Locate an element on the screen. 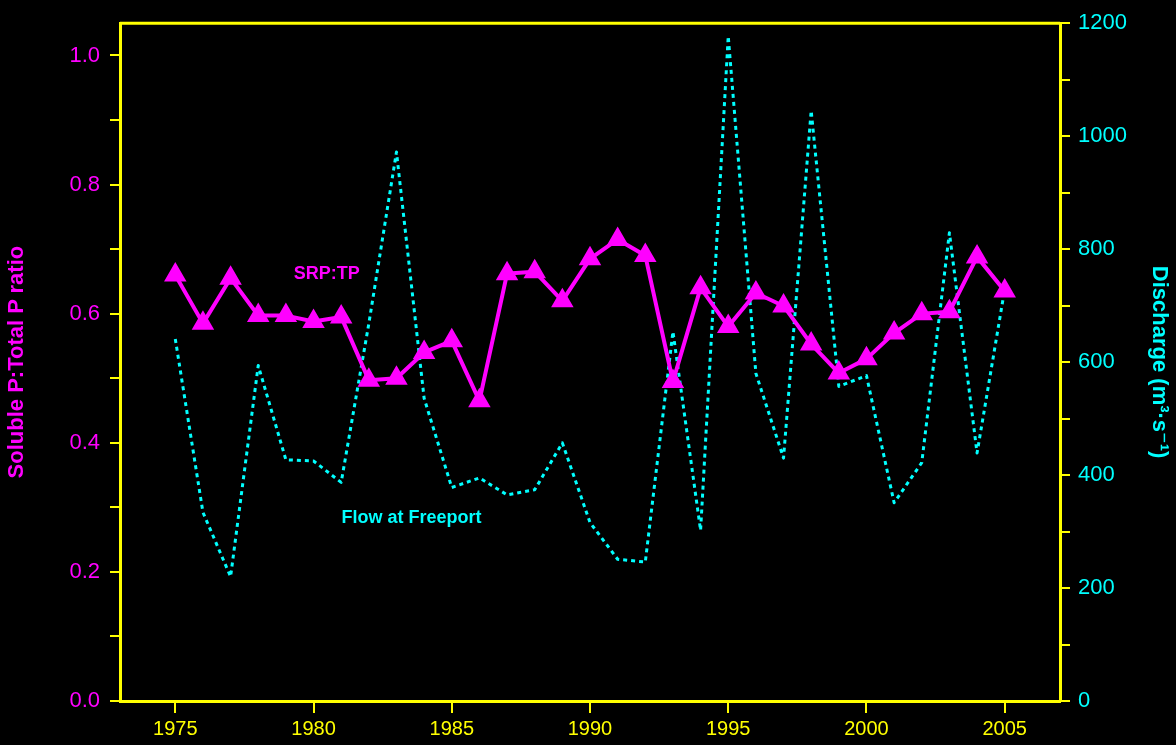  y2-tick-label: 1000 is located at coordinates (1102, 135).